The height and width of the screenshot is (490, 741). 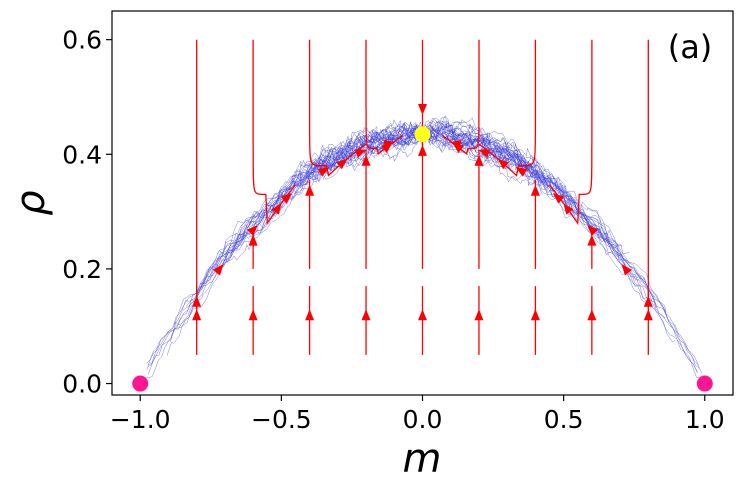 What do you see at coordinates (705, 419) in the screenshot?
I see `x-tick-label: 1.0` at bounding box center [705, 419].